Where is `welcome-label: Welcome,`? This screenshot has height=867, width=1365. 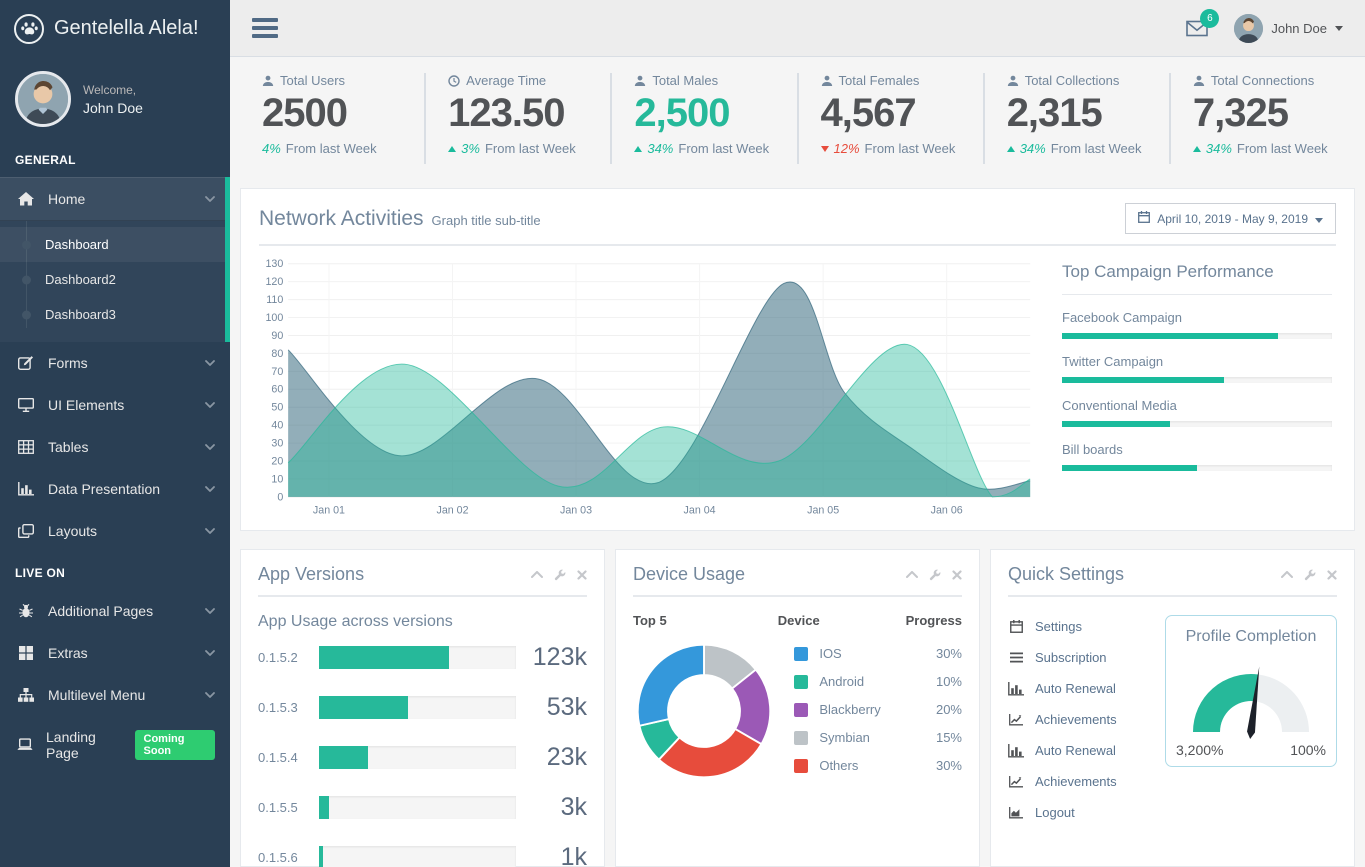
welcome-label: Welcome, is located at coordinates (110, 89).